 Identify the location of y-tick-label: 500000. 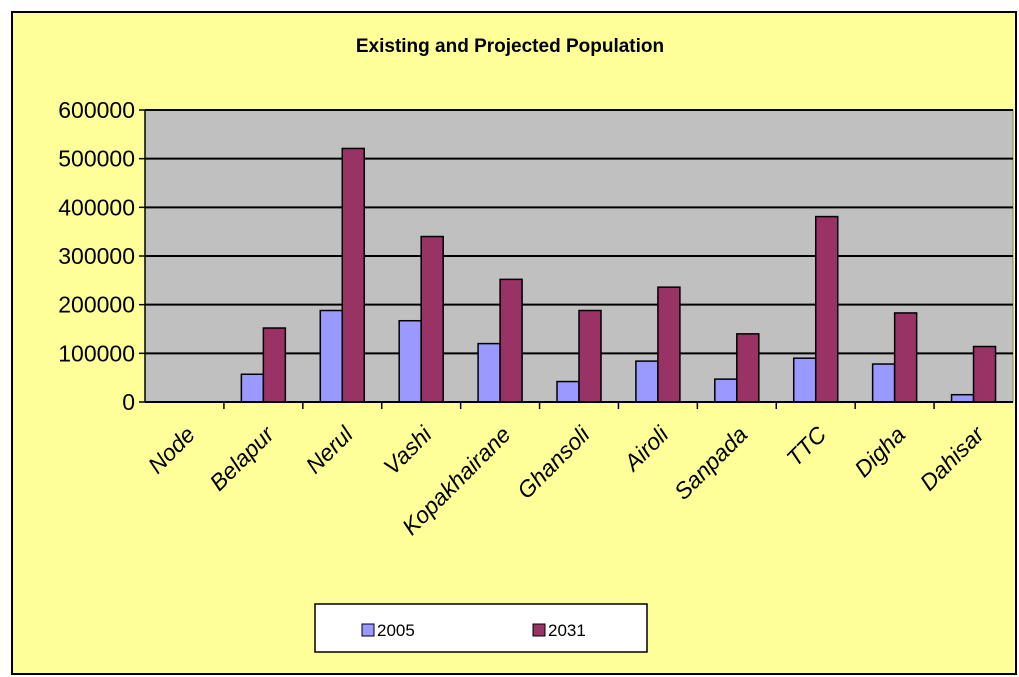
(96, 159).